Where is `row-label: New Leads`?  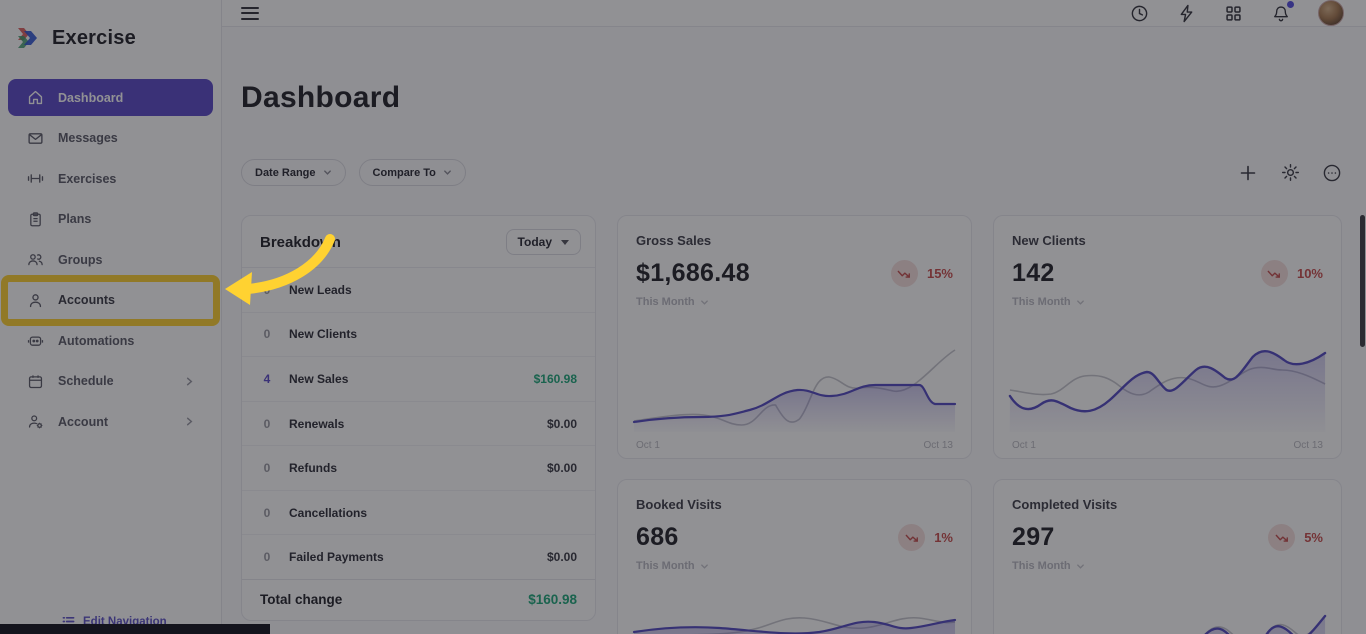
row-label: New Leads is located at coordinates (320, 289).